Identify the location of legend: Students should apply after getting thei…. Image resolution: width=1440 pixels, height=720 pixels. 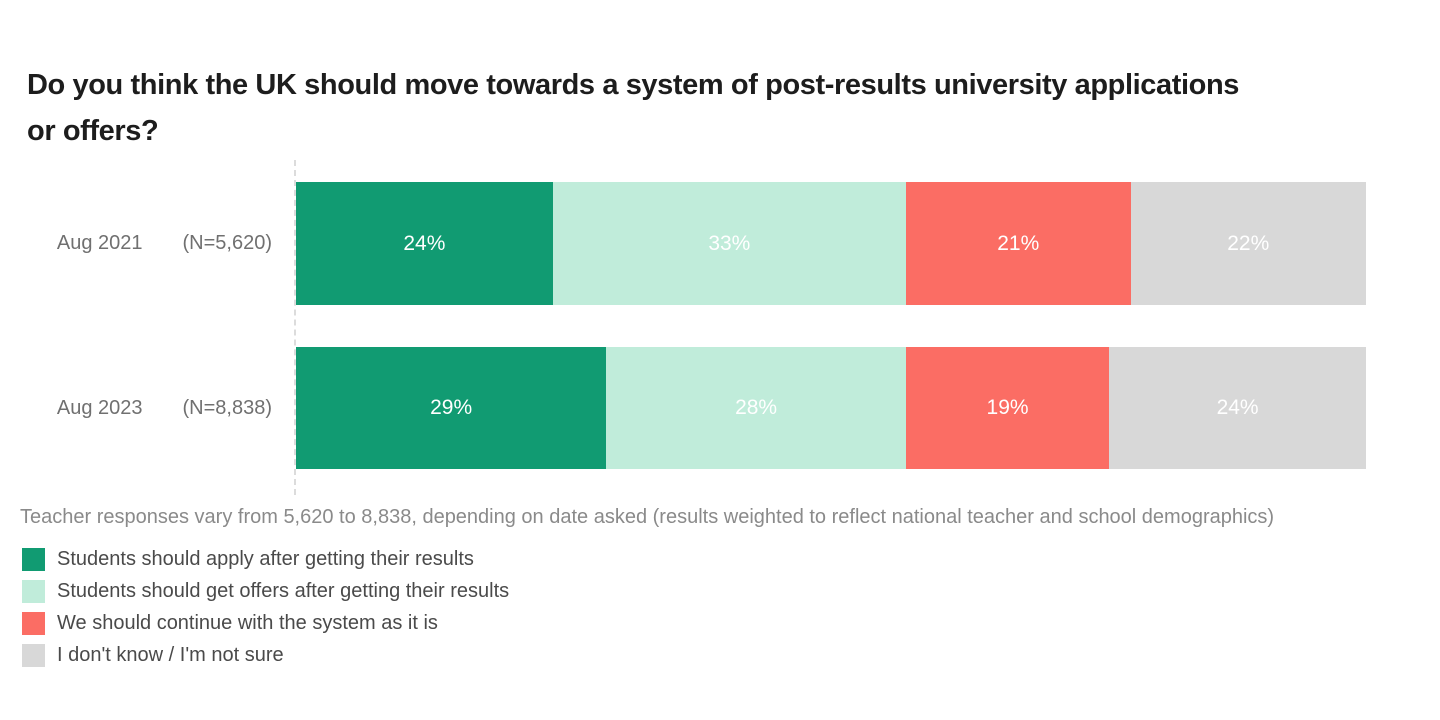
(265, 612).